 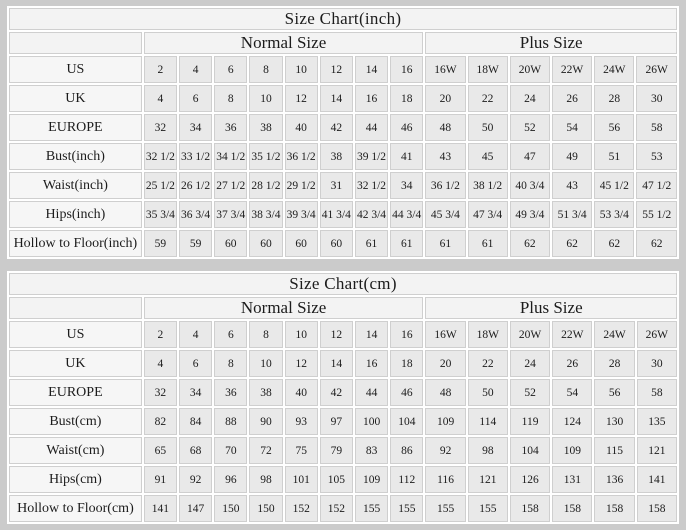 I want to click on size-value: 131, so click(x=572, y=479).